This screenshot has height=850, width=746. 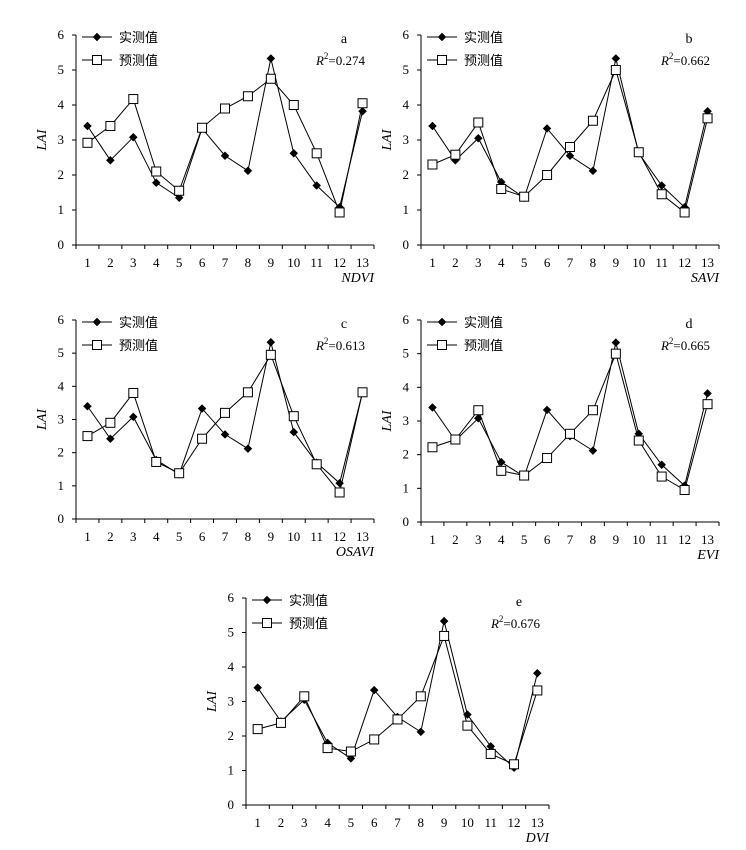 What do you see at coordinates (708, 555) in the screenshot?
I see `x-axis-label: EVI` at bounding box center [708, 555].